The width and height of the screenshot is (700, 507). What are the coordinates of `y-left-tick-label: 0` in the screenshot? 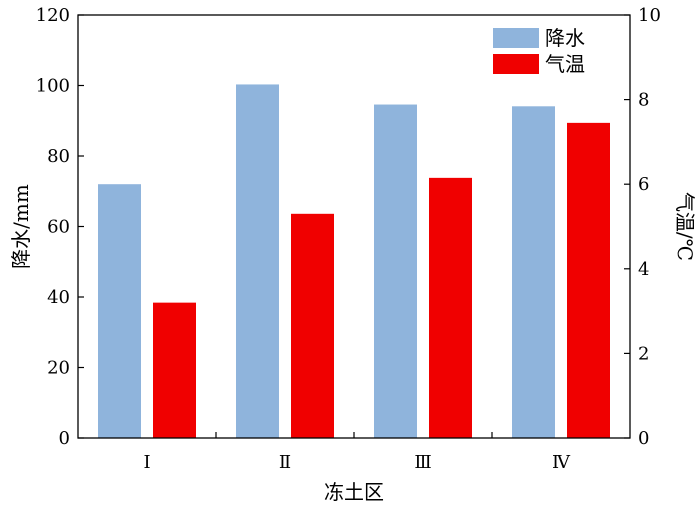 It's located at (64, 438).